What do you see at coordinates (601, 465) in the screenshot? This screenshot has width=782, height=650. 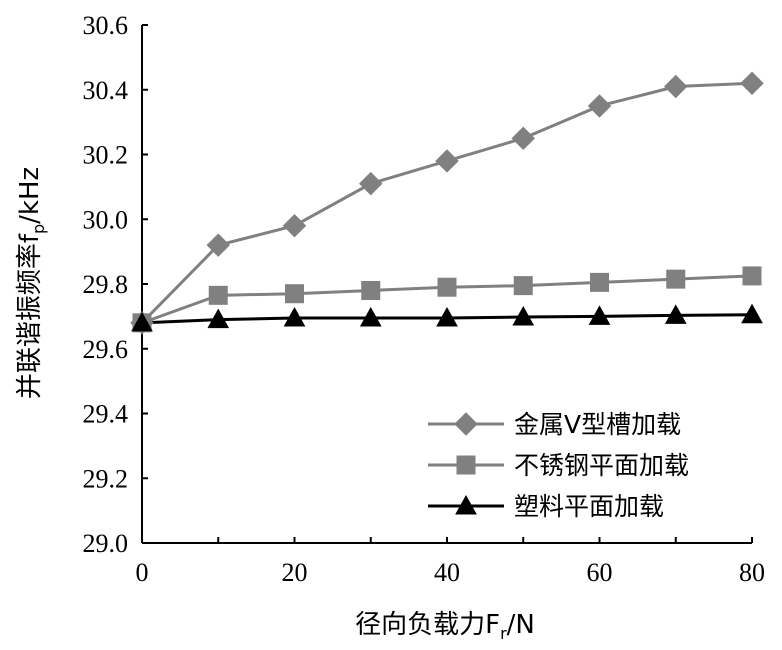 I see `legend-label: 不锈钢平面加载` at bounding box center [601, 465].